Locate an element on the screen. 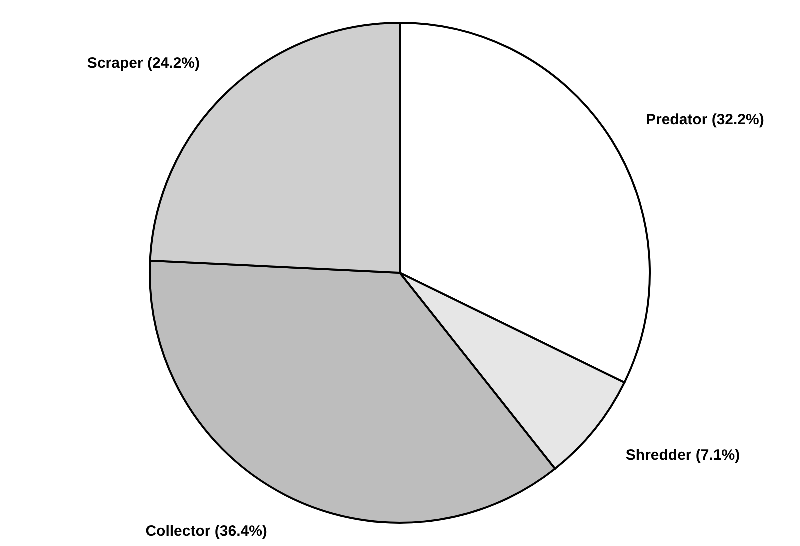 The height and width of the screenshot is (546, 800). slice-label: Collector (36.4%) is located at coordinates (207, 531).